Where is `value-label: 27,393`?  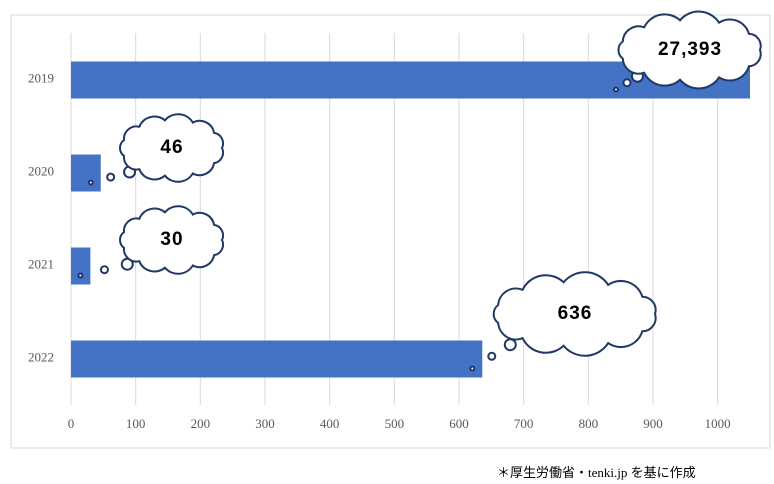
value-label: 27,393 is located at coordinates (690, 49).